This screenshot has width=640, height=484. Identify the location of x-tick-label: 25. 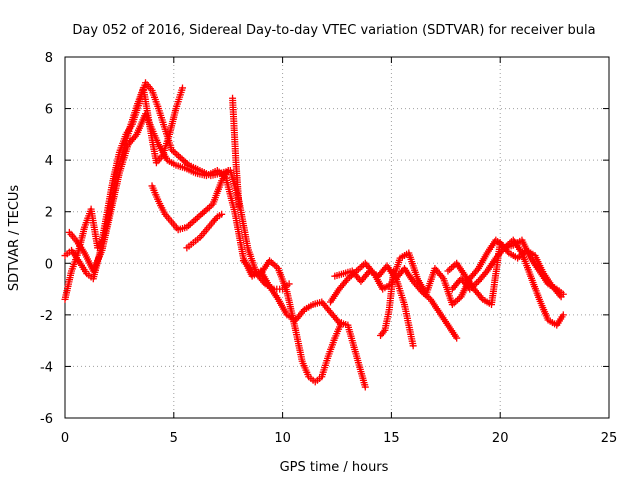
(609, 438).